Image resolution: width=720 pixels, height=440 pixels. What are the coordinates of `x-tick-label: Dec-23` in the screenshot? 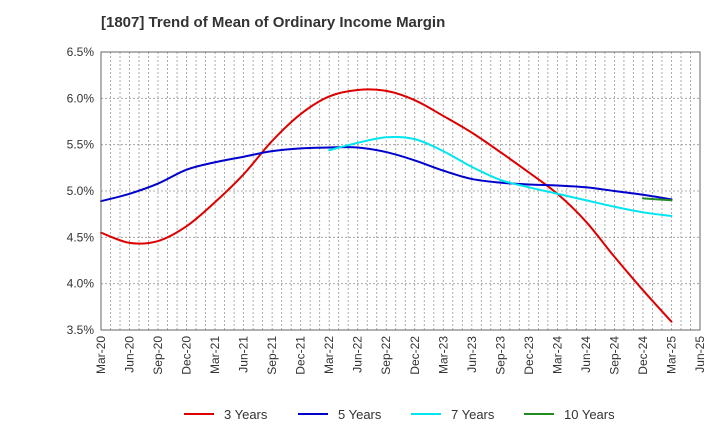 It's located at (529, 355).